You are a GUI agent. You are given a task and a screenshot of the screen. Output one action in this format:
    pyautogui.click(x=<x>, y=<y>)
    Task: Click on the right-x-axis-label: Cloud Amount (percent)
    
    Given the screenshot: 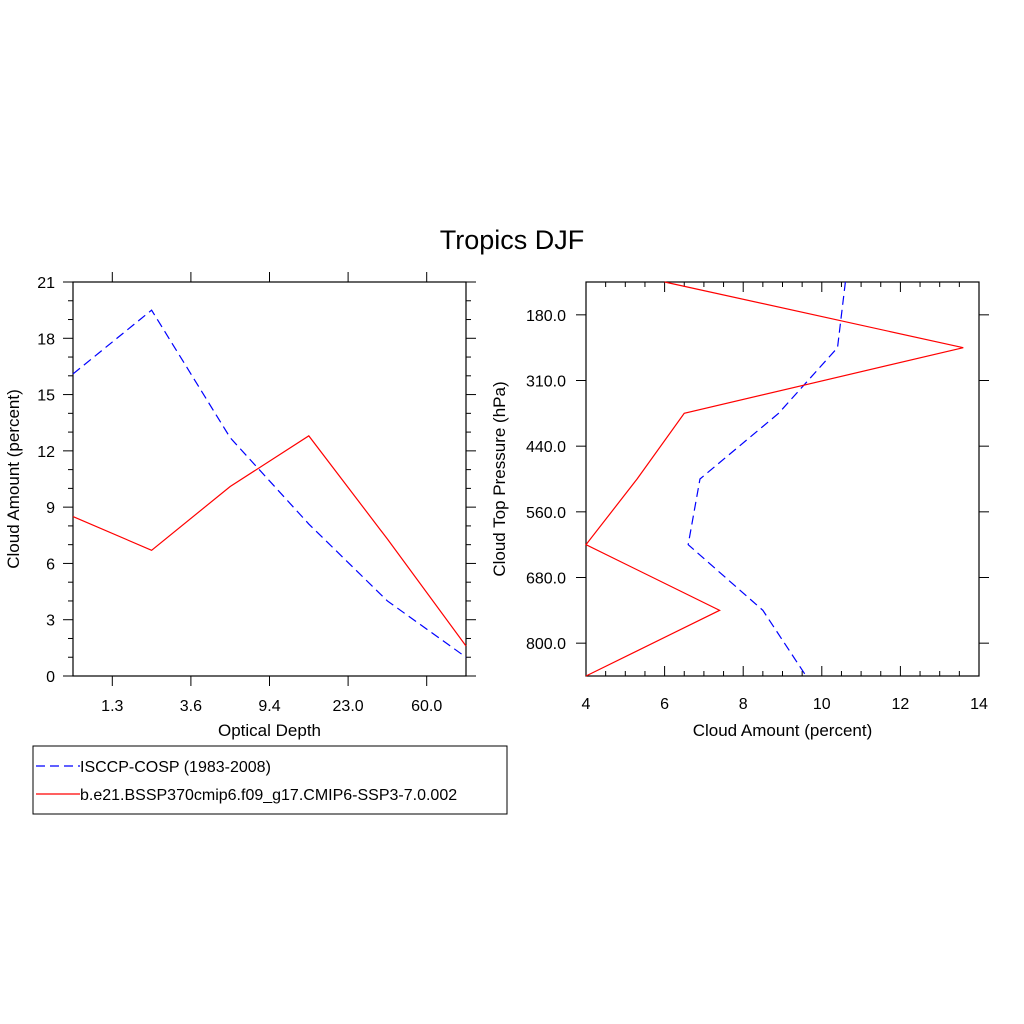 What is the action you would take?
    pyautogui.click(x=783, y=730)
    